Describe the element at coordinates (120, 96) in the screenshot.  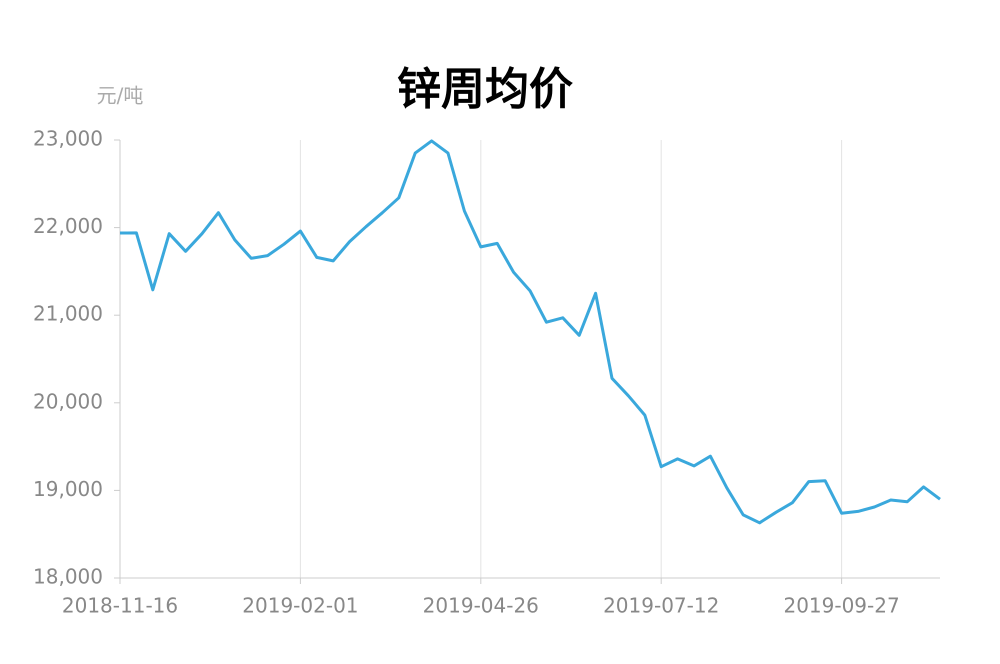
I see `y-axis-unit: 元/吨` at that location.